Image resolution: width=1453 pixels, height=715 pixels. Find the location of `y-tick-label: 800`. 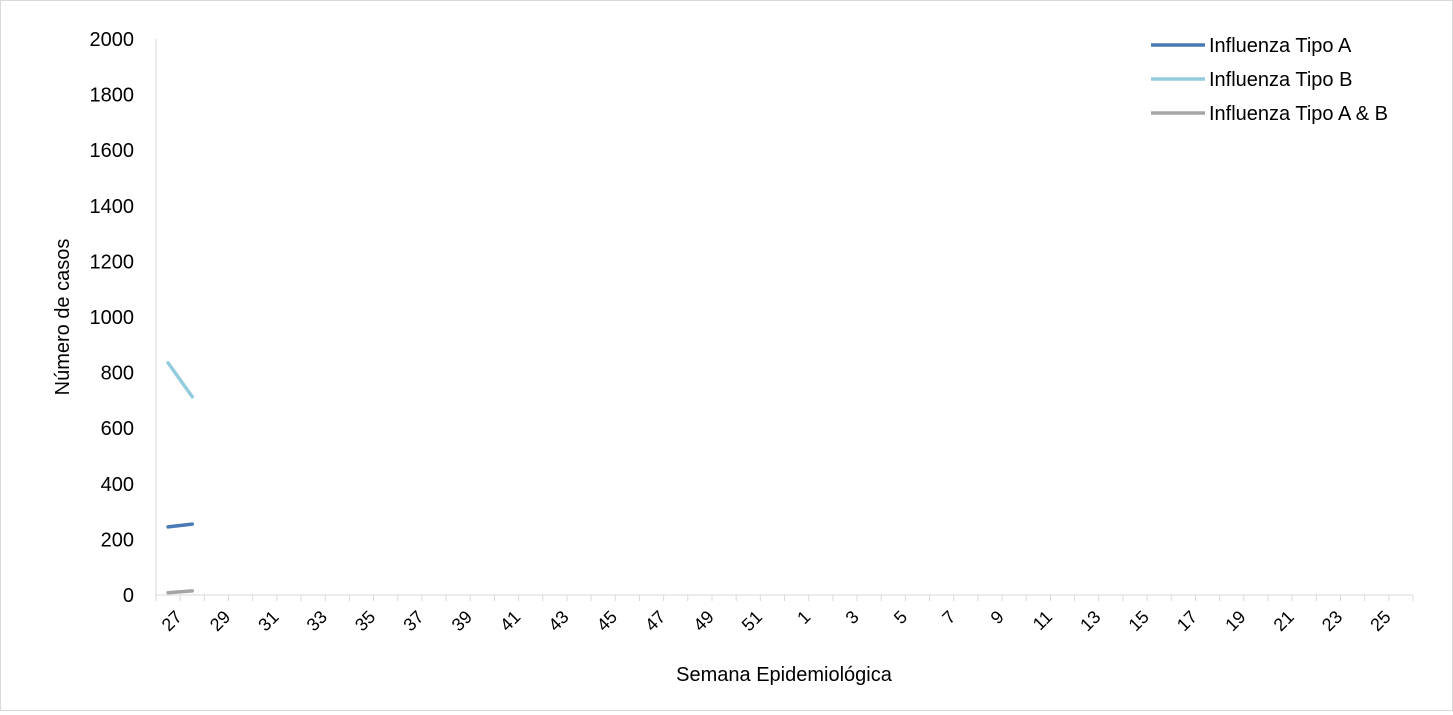

y-tick-label: 800 is located at coordinates (117, 374).